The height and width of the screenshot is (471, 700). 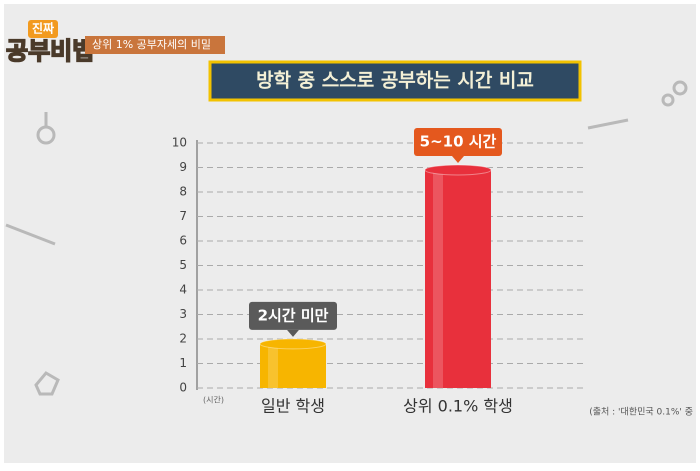 What do you see at coordinates (50, 51) in the screenshot?
I see `logo-main: 공부비법` at bounding box center [50, 51].